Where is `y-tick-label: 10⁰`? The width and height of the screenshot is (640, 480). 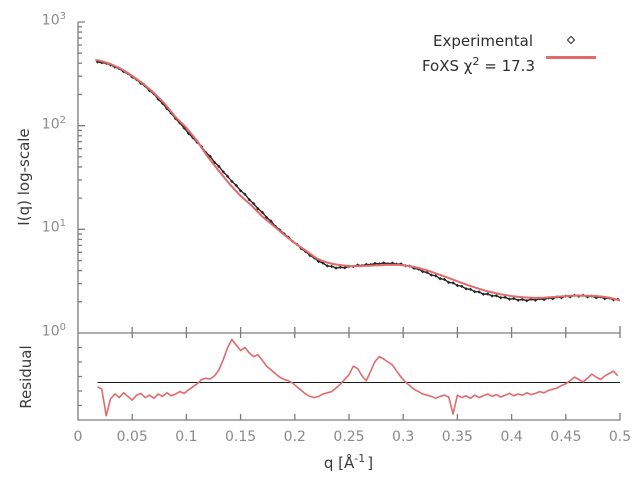
y-tick-label: 10⁰ is located at coordinates (53, 331).